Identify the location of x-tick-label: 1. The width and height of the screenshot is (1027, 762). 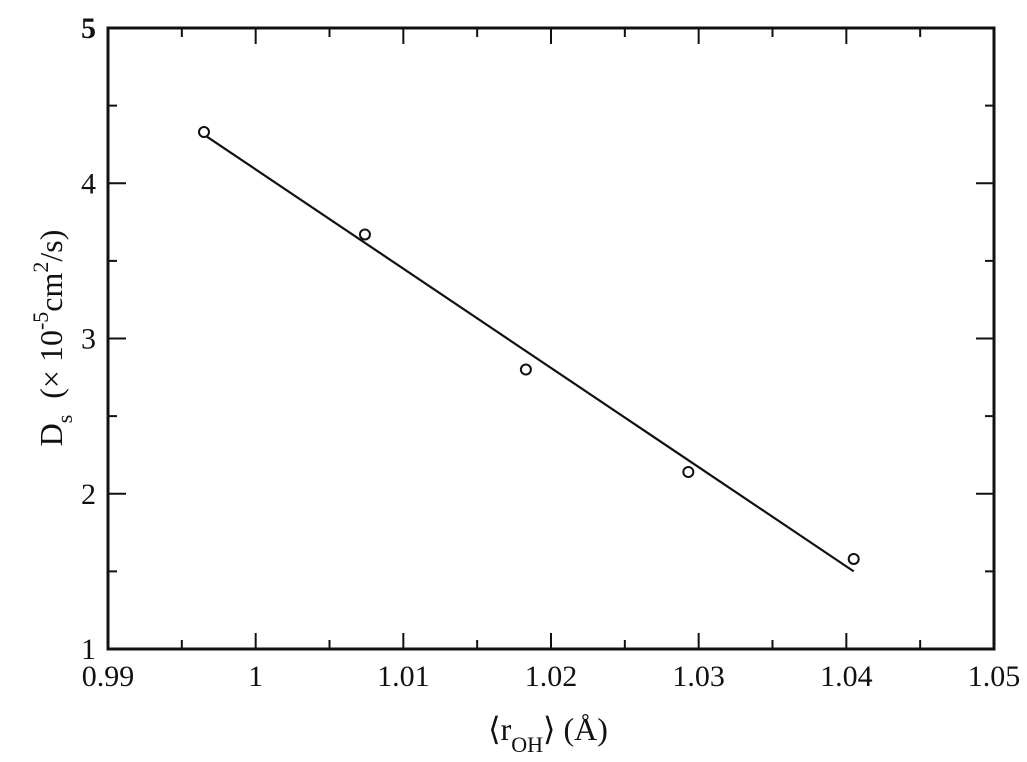
(255, 676).